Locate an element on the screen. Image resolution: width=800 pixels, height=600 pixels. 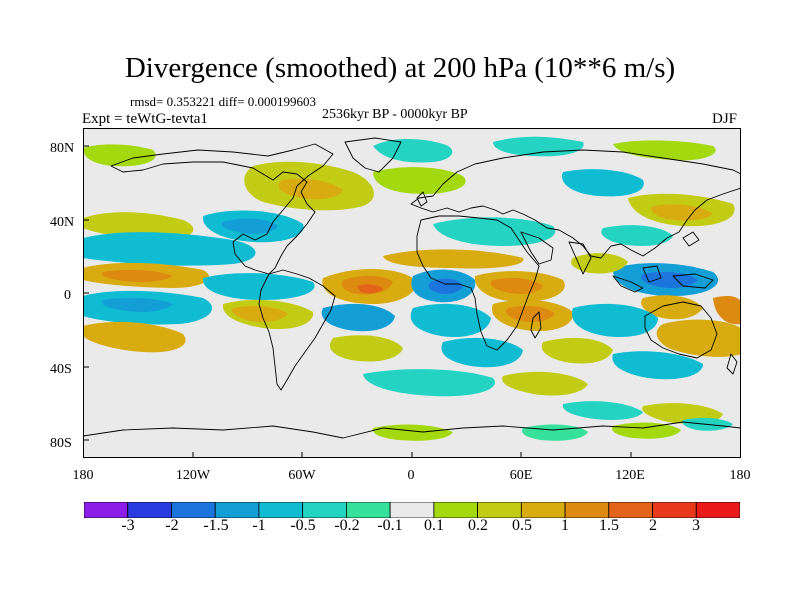
season-label: DJF is located at coordinates (725, 119).